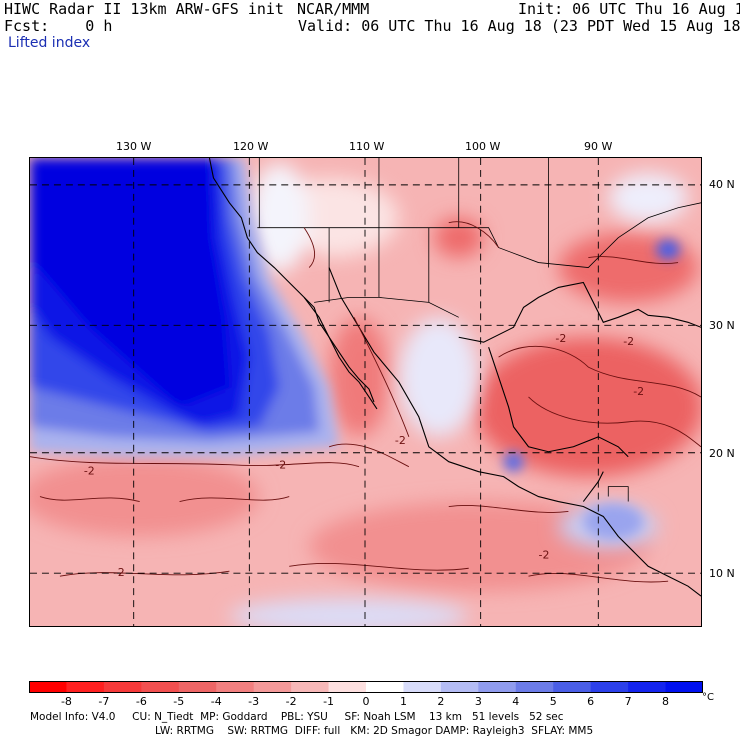 This screenshot has width=740, height=740. What do you see at coordinates (291, 701) in the screenshot?
I see `colorbar-tick-label: -2` at bounding box center [291, 701].